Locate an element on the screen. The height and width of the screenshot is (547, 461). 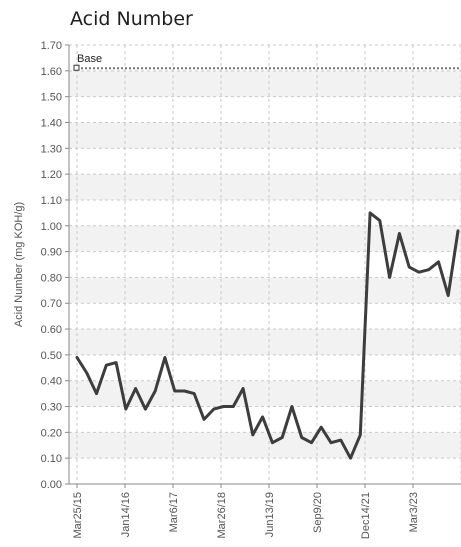
x-tick-label: Sep9/20 is located at coordinates (318, 512).